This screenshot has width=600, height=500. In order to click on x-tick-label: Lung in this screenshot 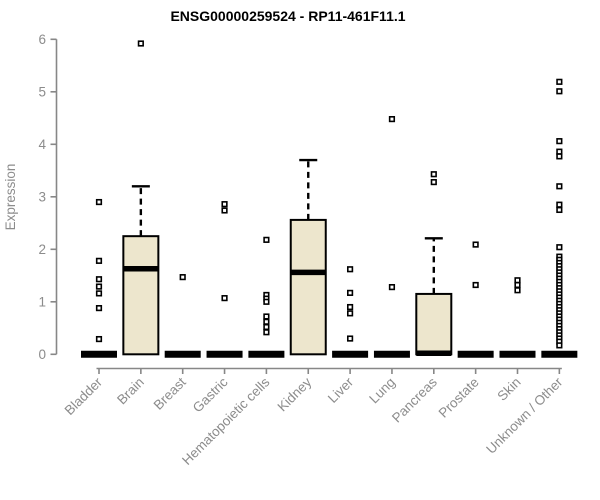, I will do `click(382, 391)`.